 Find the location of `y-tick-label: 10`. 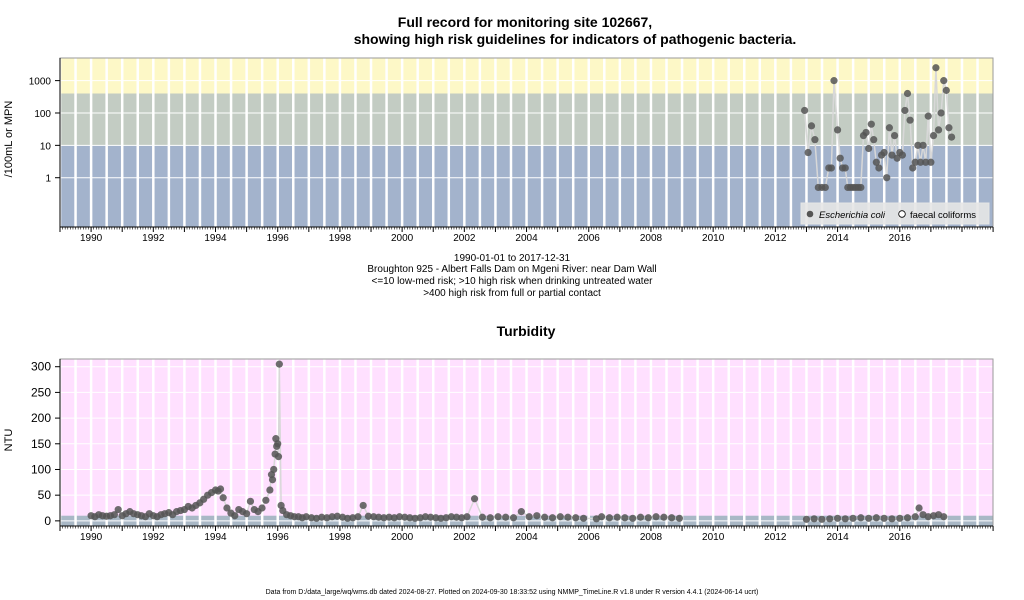

y-tick-label: 10 is located at coordinates (46, 146).